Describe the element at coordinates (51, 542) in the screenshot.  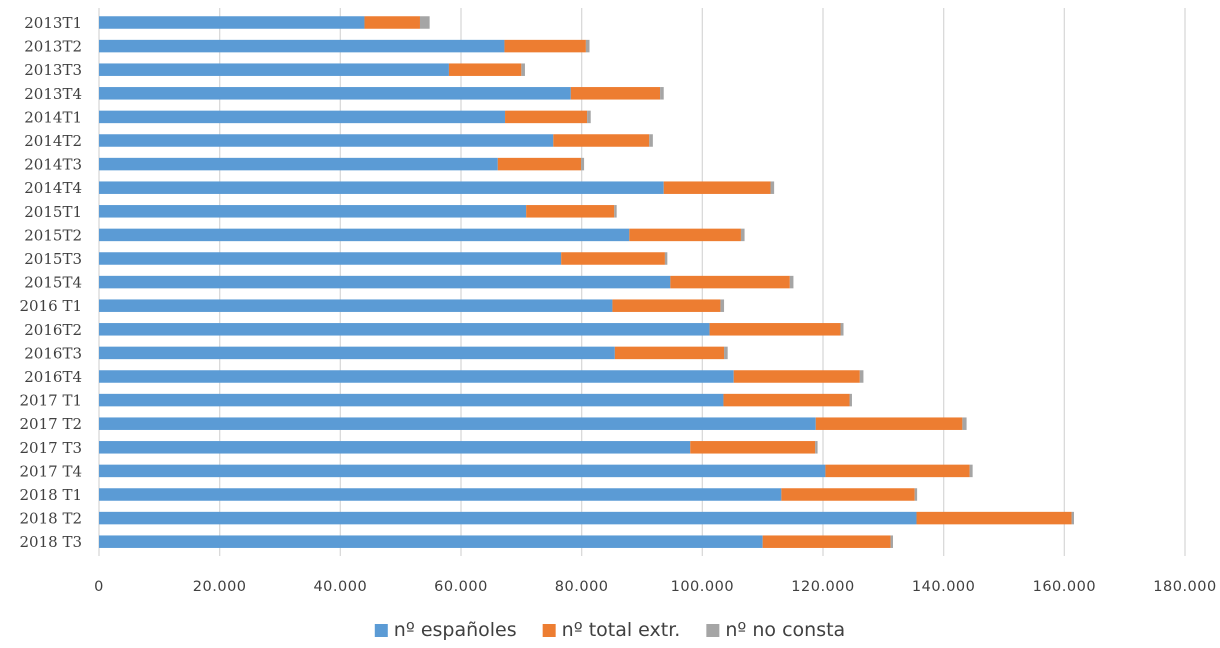
I see `category-label: 2018 T3` at that location.